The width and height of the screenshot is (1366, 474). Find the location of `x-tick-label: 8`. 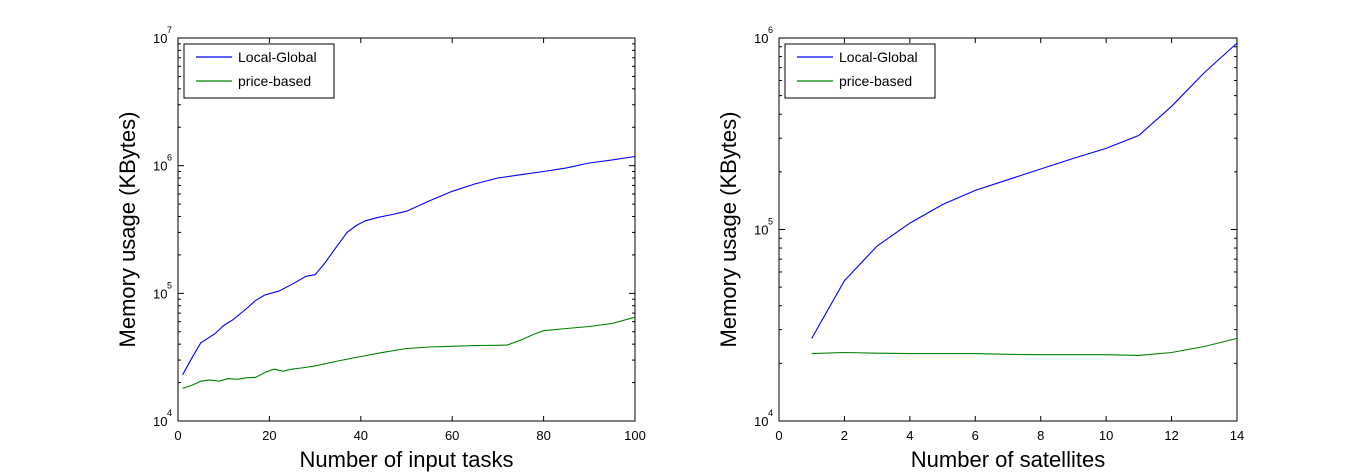

x-tick-label: 8 is located at coordinates (1040, 435).